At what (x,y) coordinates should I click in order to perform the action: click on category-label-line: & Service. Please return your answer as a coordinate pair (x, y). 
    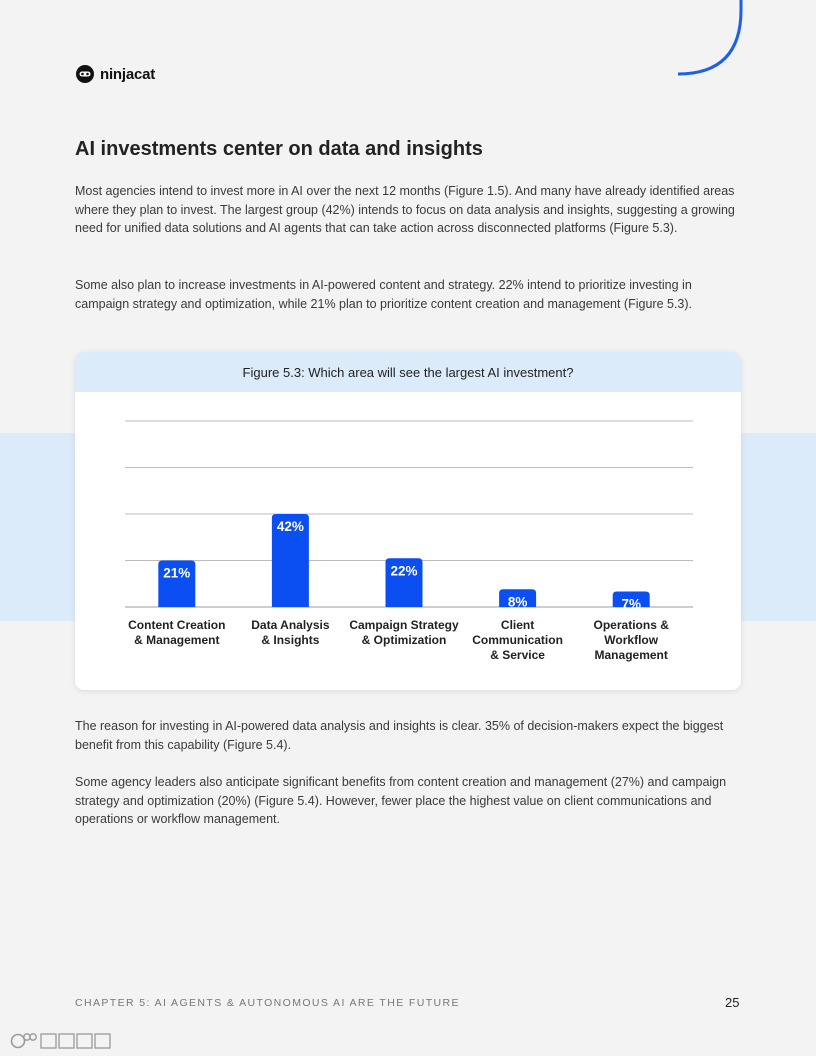
    Looking at the image, I should click on (517, 655).